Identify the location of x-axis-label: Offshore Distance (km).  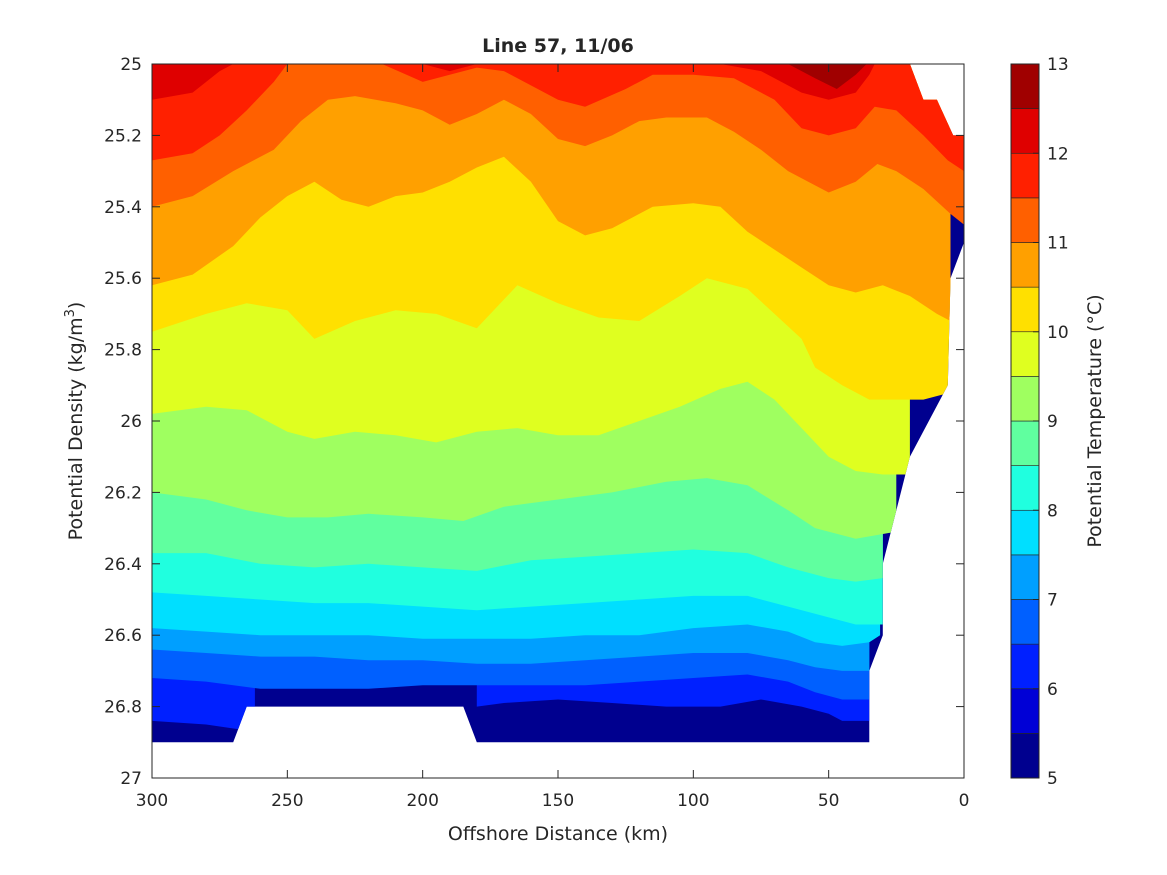
(558, 834).